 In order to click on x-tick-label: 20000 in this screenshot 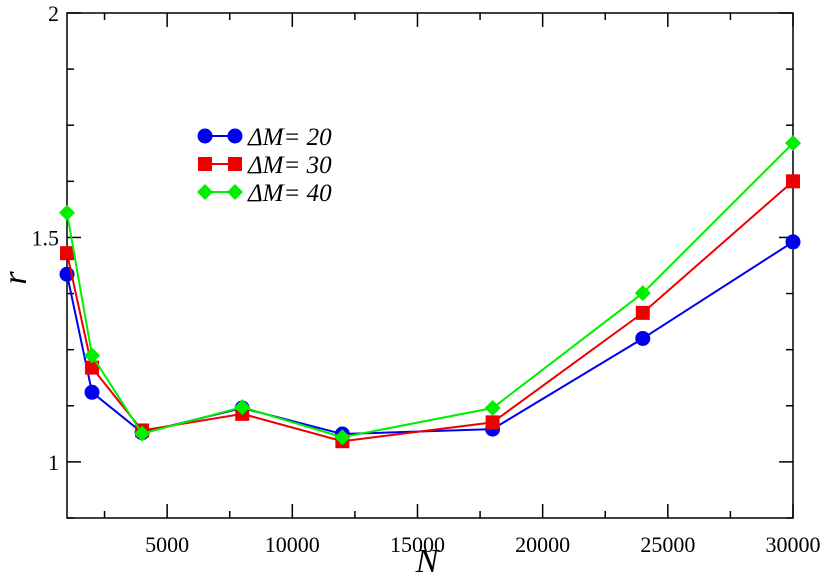, I will do `click(542, 544)`.